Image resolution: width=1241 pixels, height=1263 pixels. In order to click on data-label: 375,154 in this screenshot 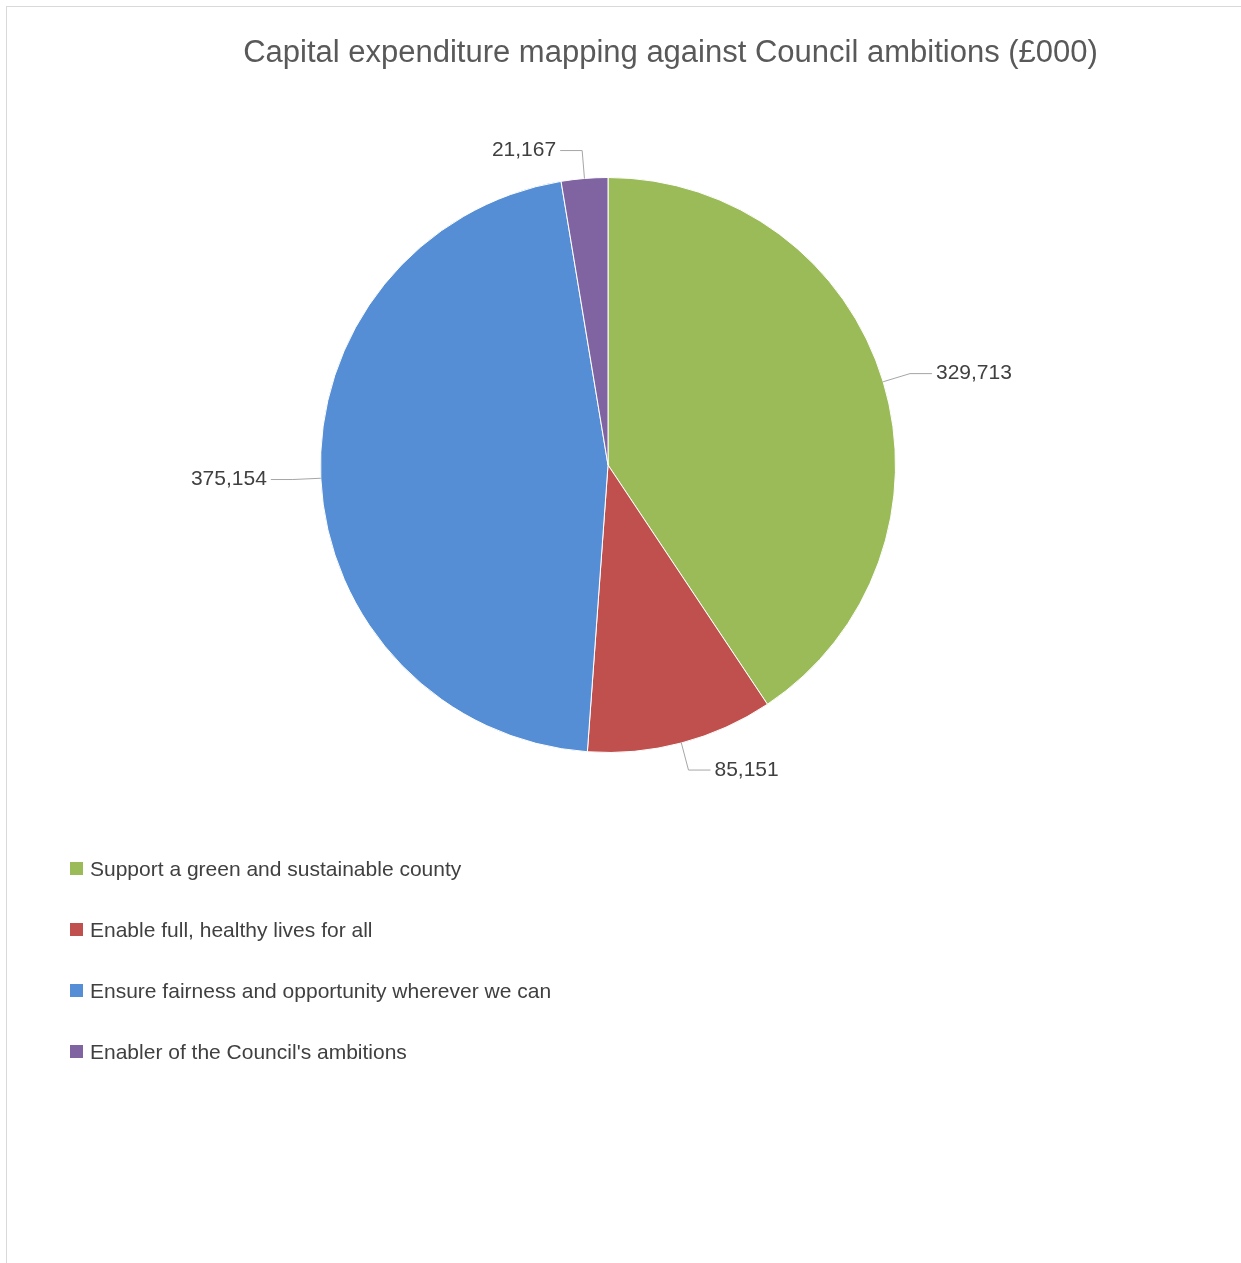, I will do `click(229, 478)`.